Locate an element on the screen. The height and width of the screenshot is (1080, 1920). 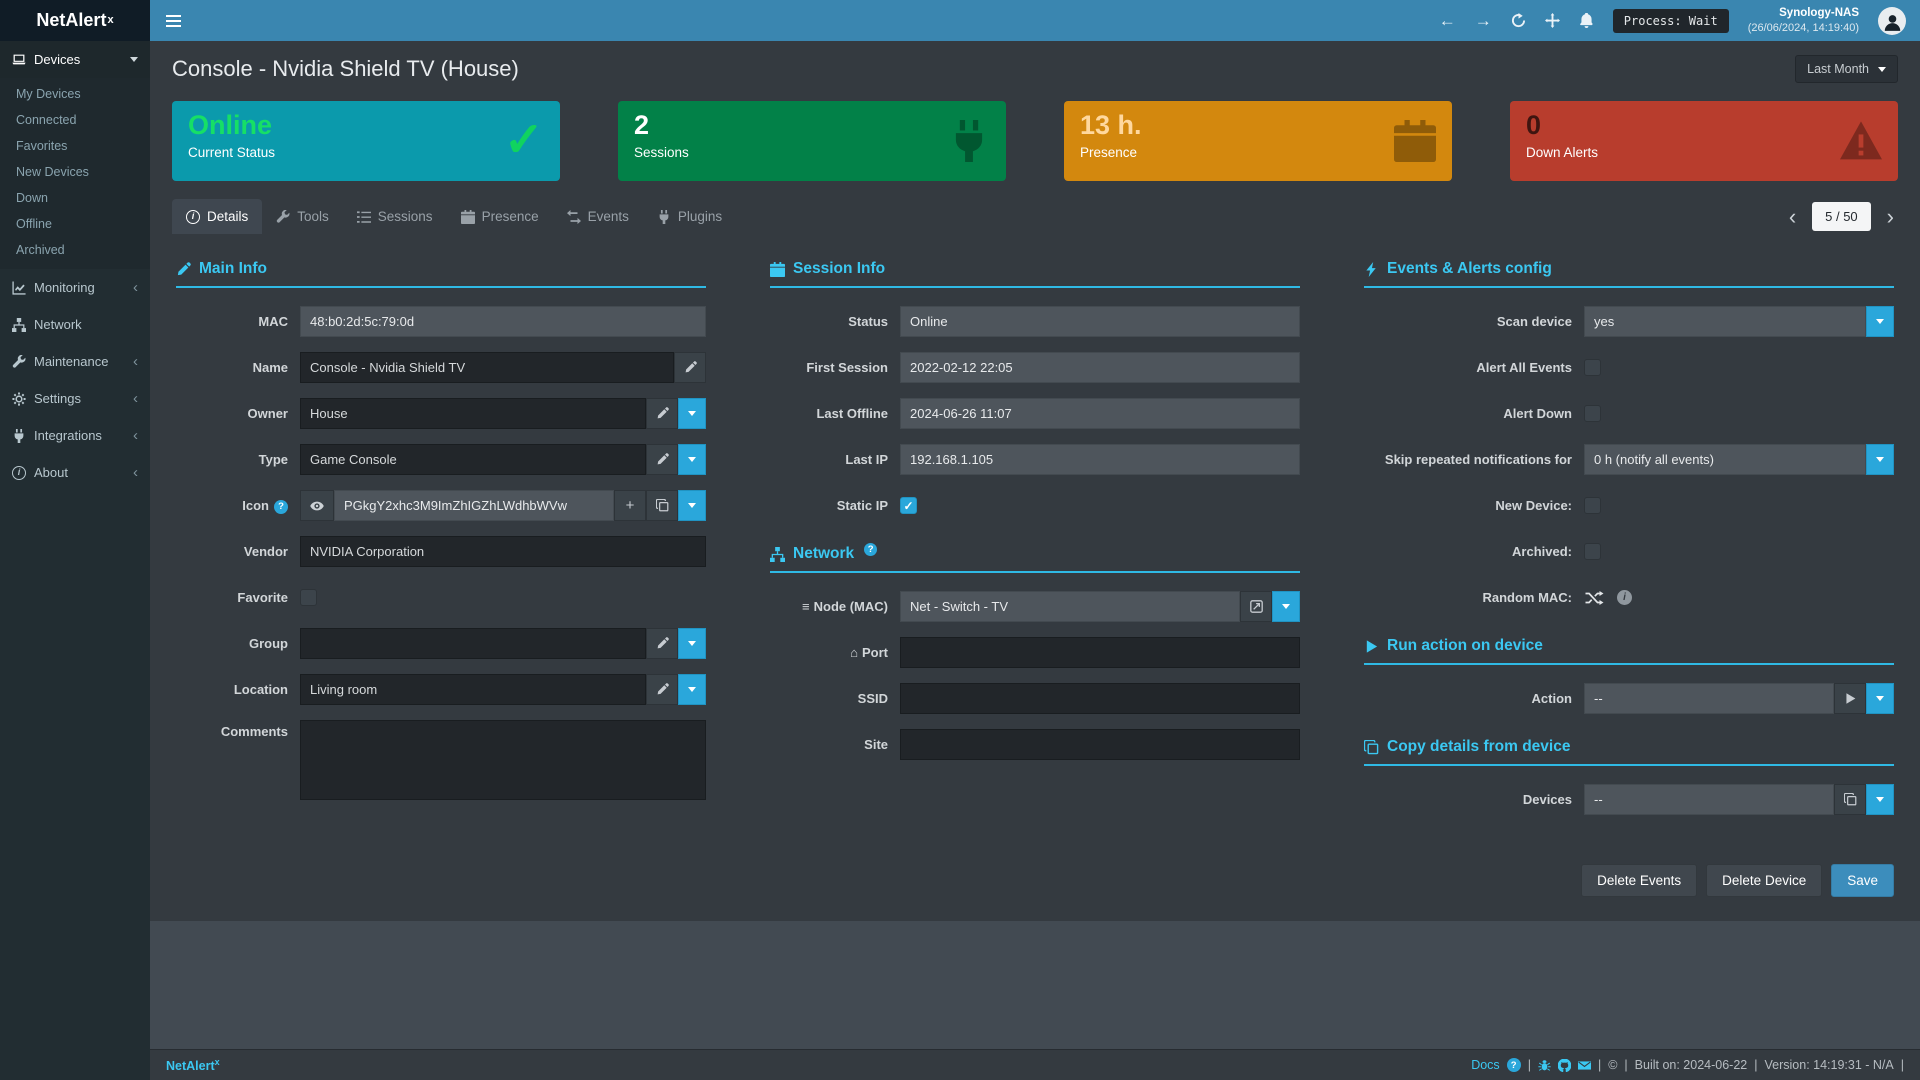
last-ip-input is located at coordinates (1100, 459).